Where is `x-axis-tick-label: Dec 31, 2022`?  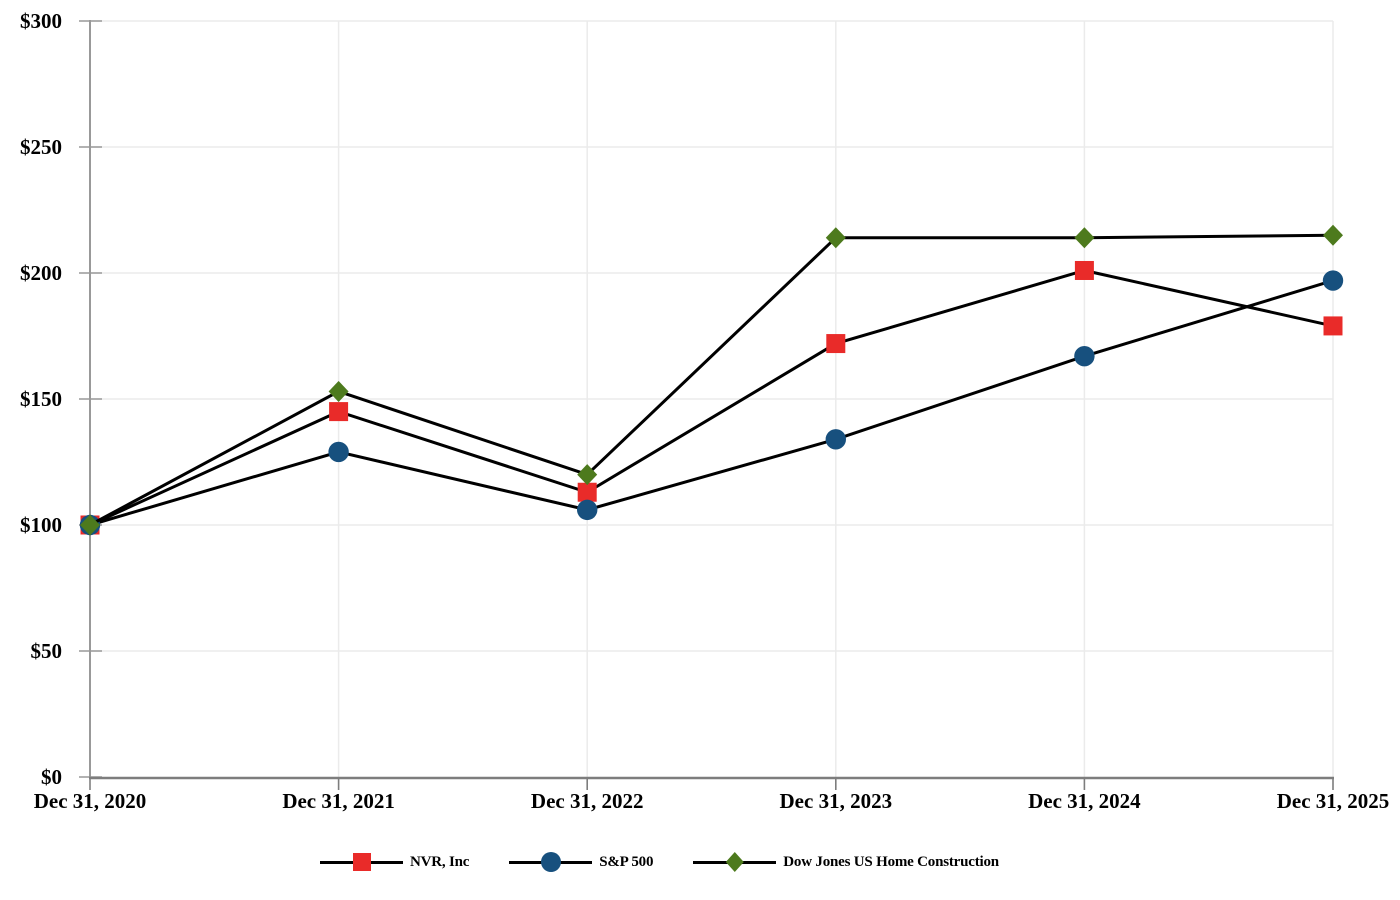
x-axis-tick-label: Dec 31, 2022 is located at coordinates (587, 801).